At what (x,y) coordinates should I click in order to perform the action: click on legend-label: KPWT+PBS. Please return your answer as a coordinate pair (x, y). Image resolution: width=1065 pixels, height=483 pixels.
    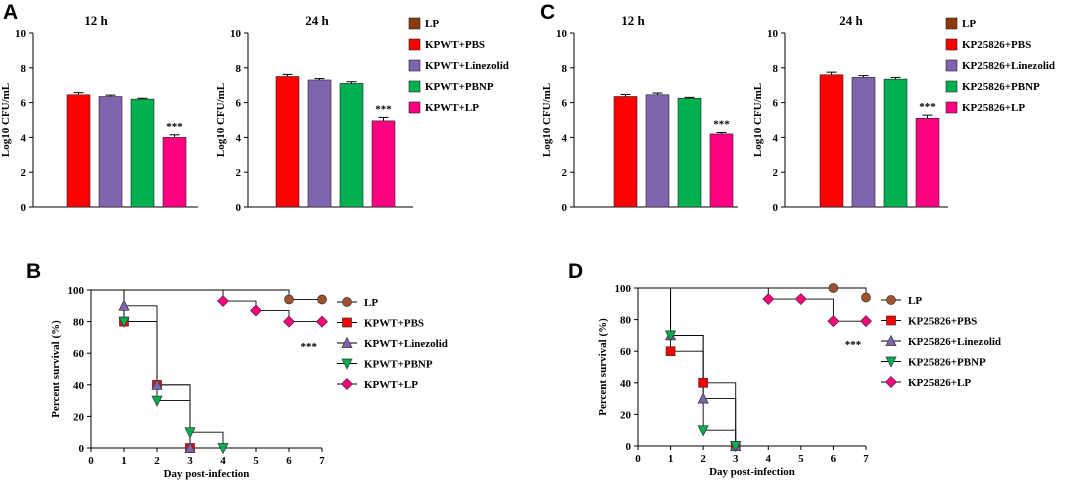
    Looking at the image, I should click on (455, 45).